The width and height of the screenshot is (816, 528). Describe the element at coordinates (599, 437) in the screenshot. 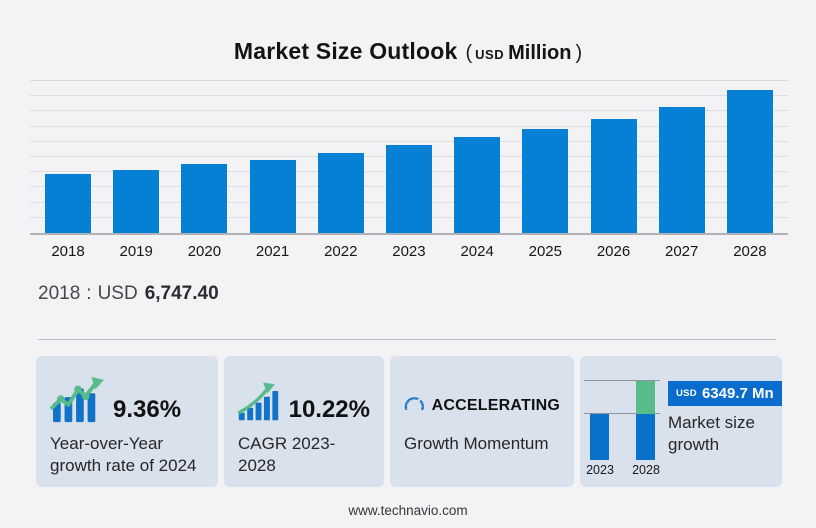

I see `mini-bar-2023` at that location.